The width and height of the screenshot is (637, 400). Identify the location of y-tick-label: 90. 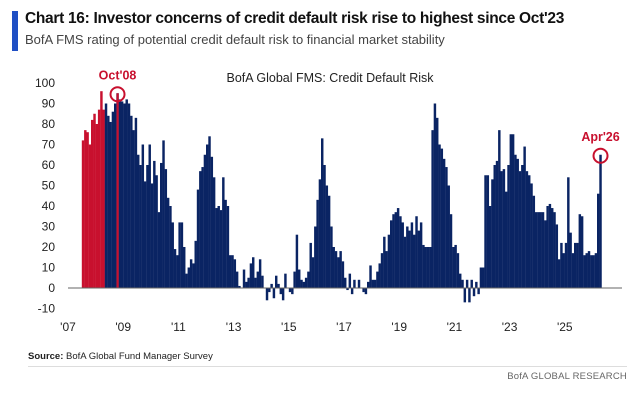
(49, 104).